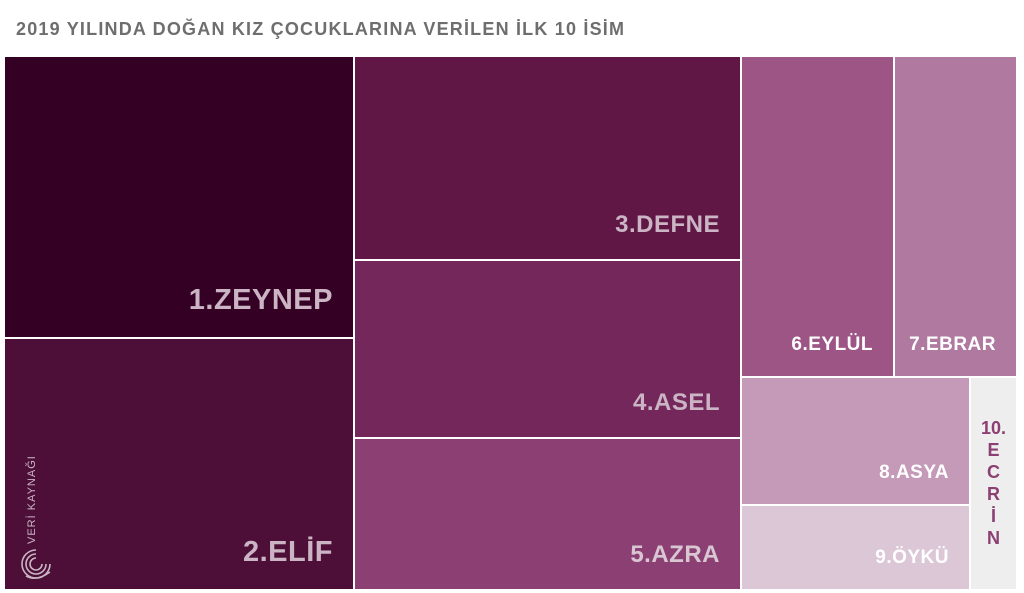  I want to click on treemap-cell-label-line: E, so click(993, 449).